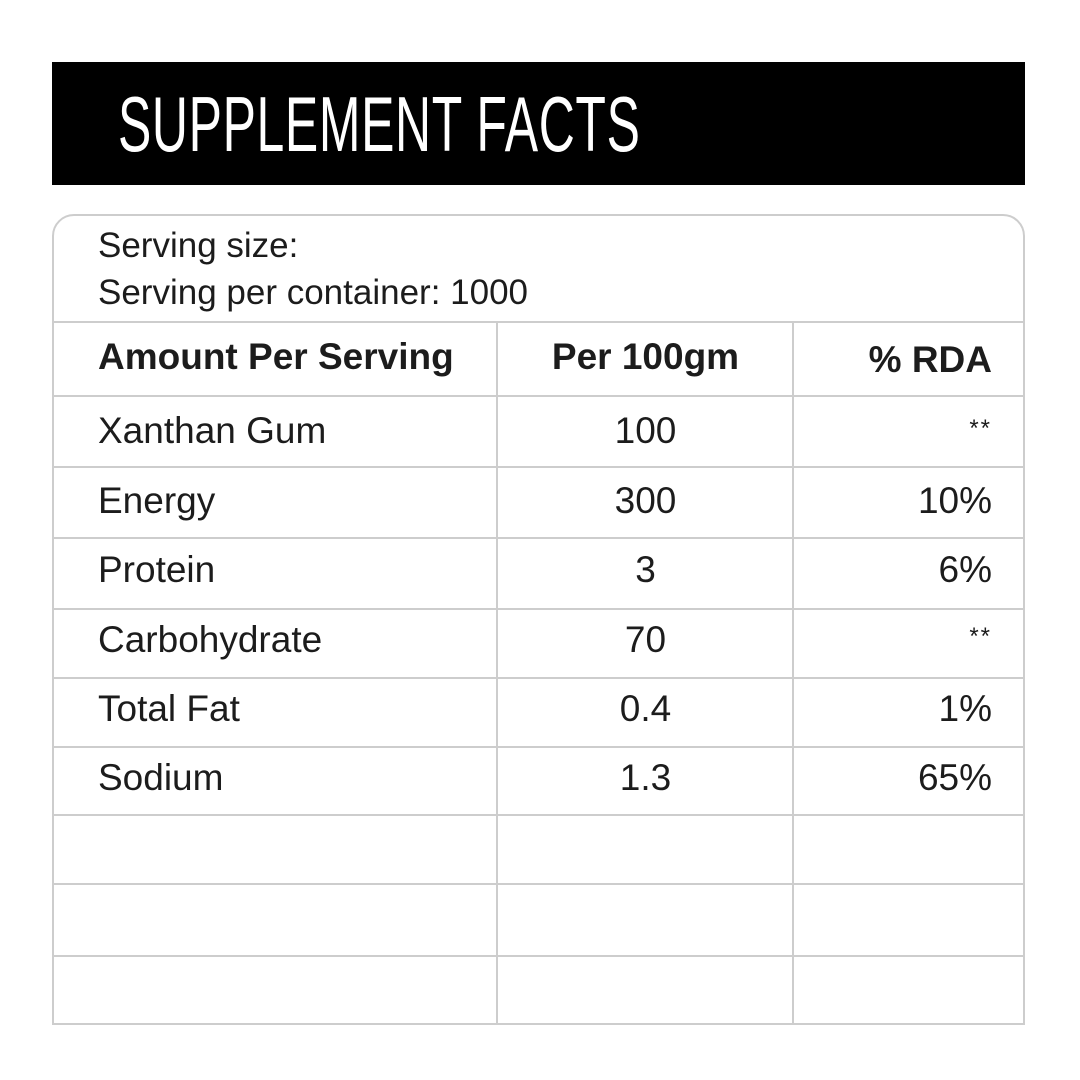 The image size is (1080, 1080). Describe the element at coordinates (645, 500) in the screenshot. I see `row-amount: 300` at that location.